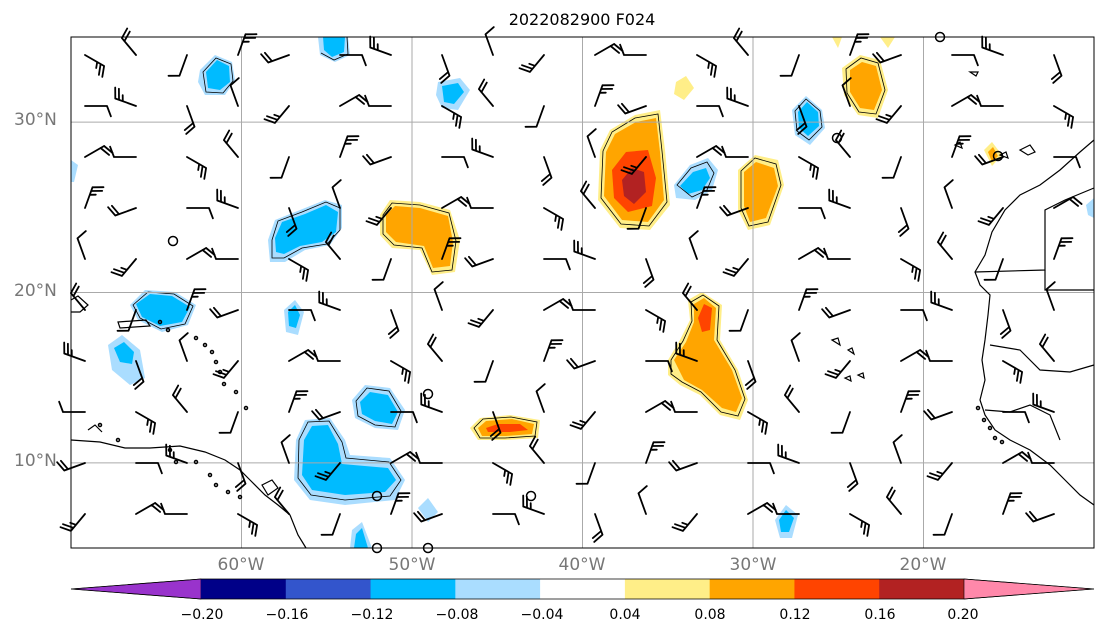 The image size is (1105, 639). Describe the element at coordinates (419, 237) in the screenshot. I see `positive-anomaly-area` at that location.